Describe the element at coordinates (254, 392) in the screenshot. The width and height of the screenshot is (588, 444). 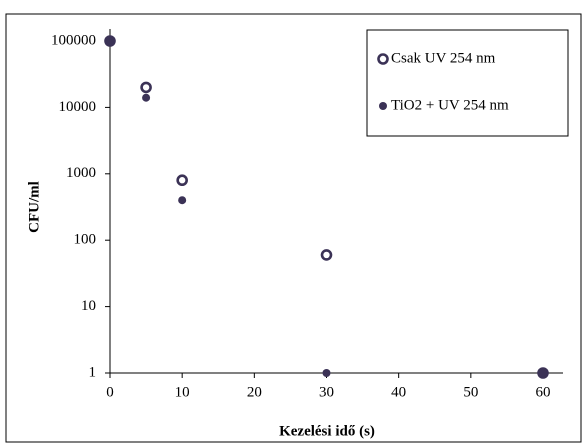
I see `x-tick-label: 20` at that location.